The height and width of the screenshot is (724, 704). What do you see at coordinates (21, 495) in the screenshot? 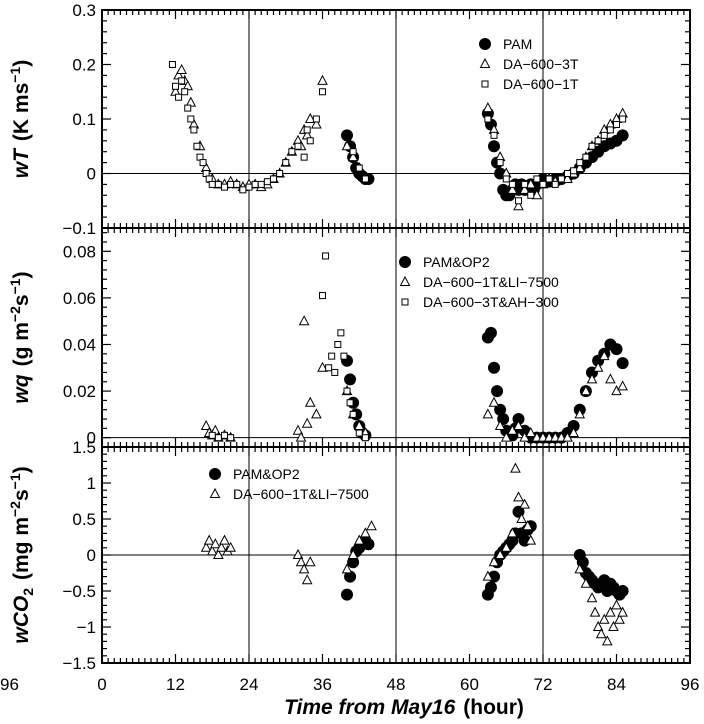
I see `y-label-mid: s` at bounding box center [21, 495].